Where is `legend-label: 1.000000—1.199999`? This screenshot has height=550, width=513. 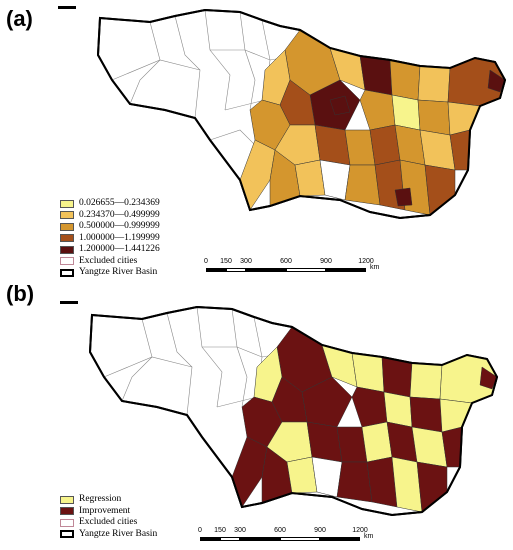 legend-label: 1.000000—1.199999 is located at coordinates (119, 237).